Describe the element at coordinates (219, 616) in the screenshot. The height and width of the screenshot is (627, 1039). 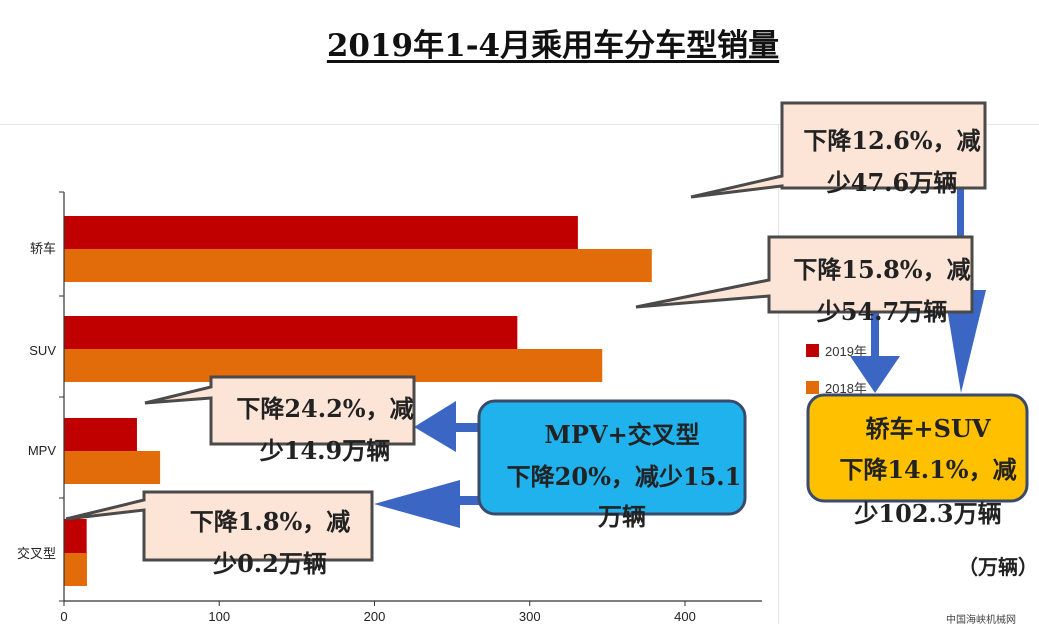
I see `x-tick-label: 100` at that location.